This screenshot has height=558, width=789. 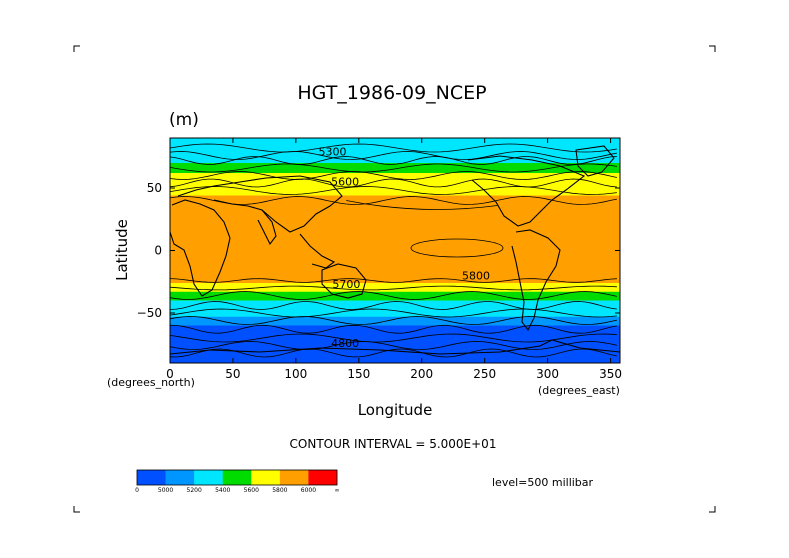 What do you see at coordinates (165, 490) in the screenshot?
I see `colorbar-label: 5000` at bounding box center [165, 490].